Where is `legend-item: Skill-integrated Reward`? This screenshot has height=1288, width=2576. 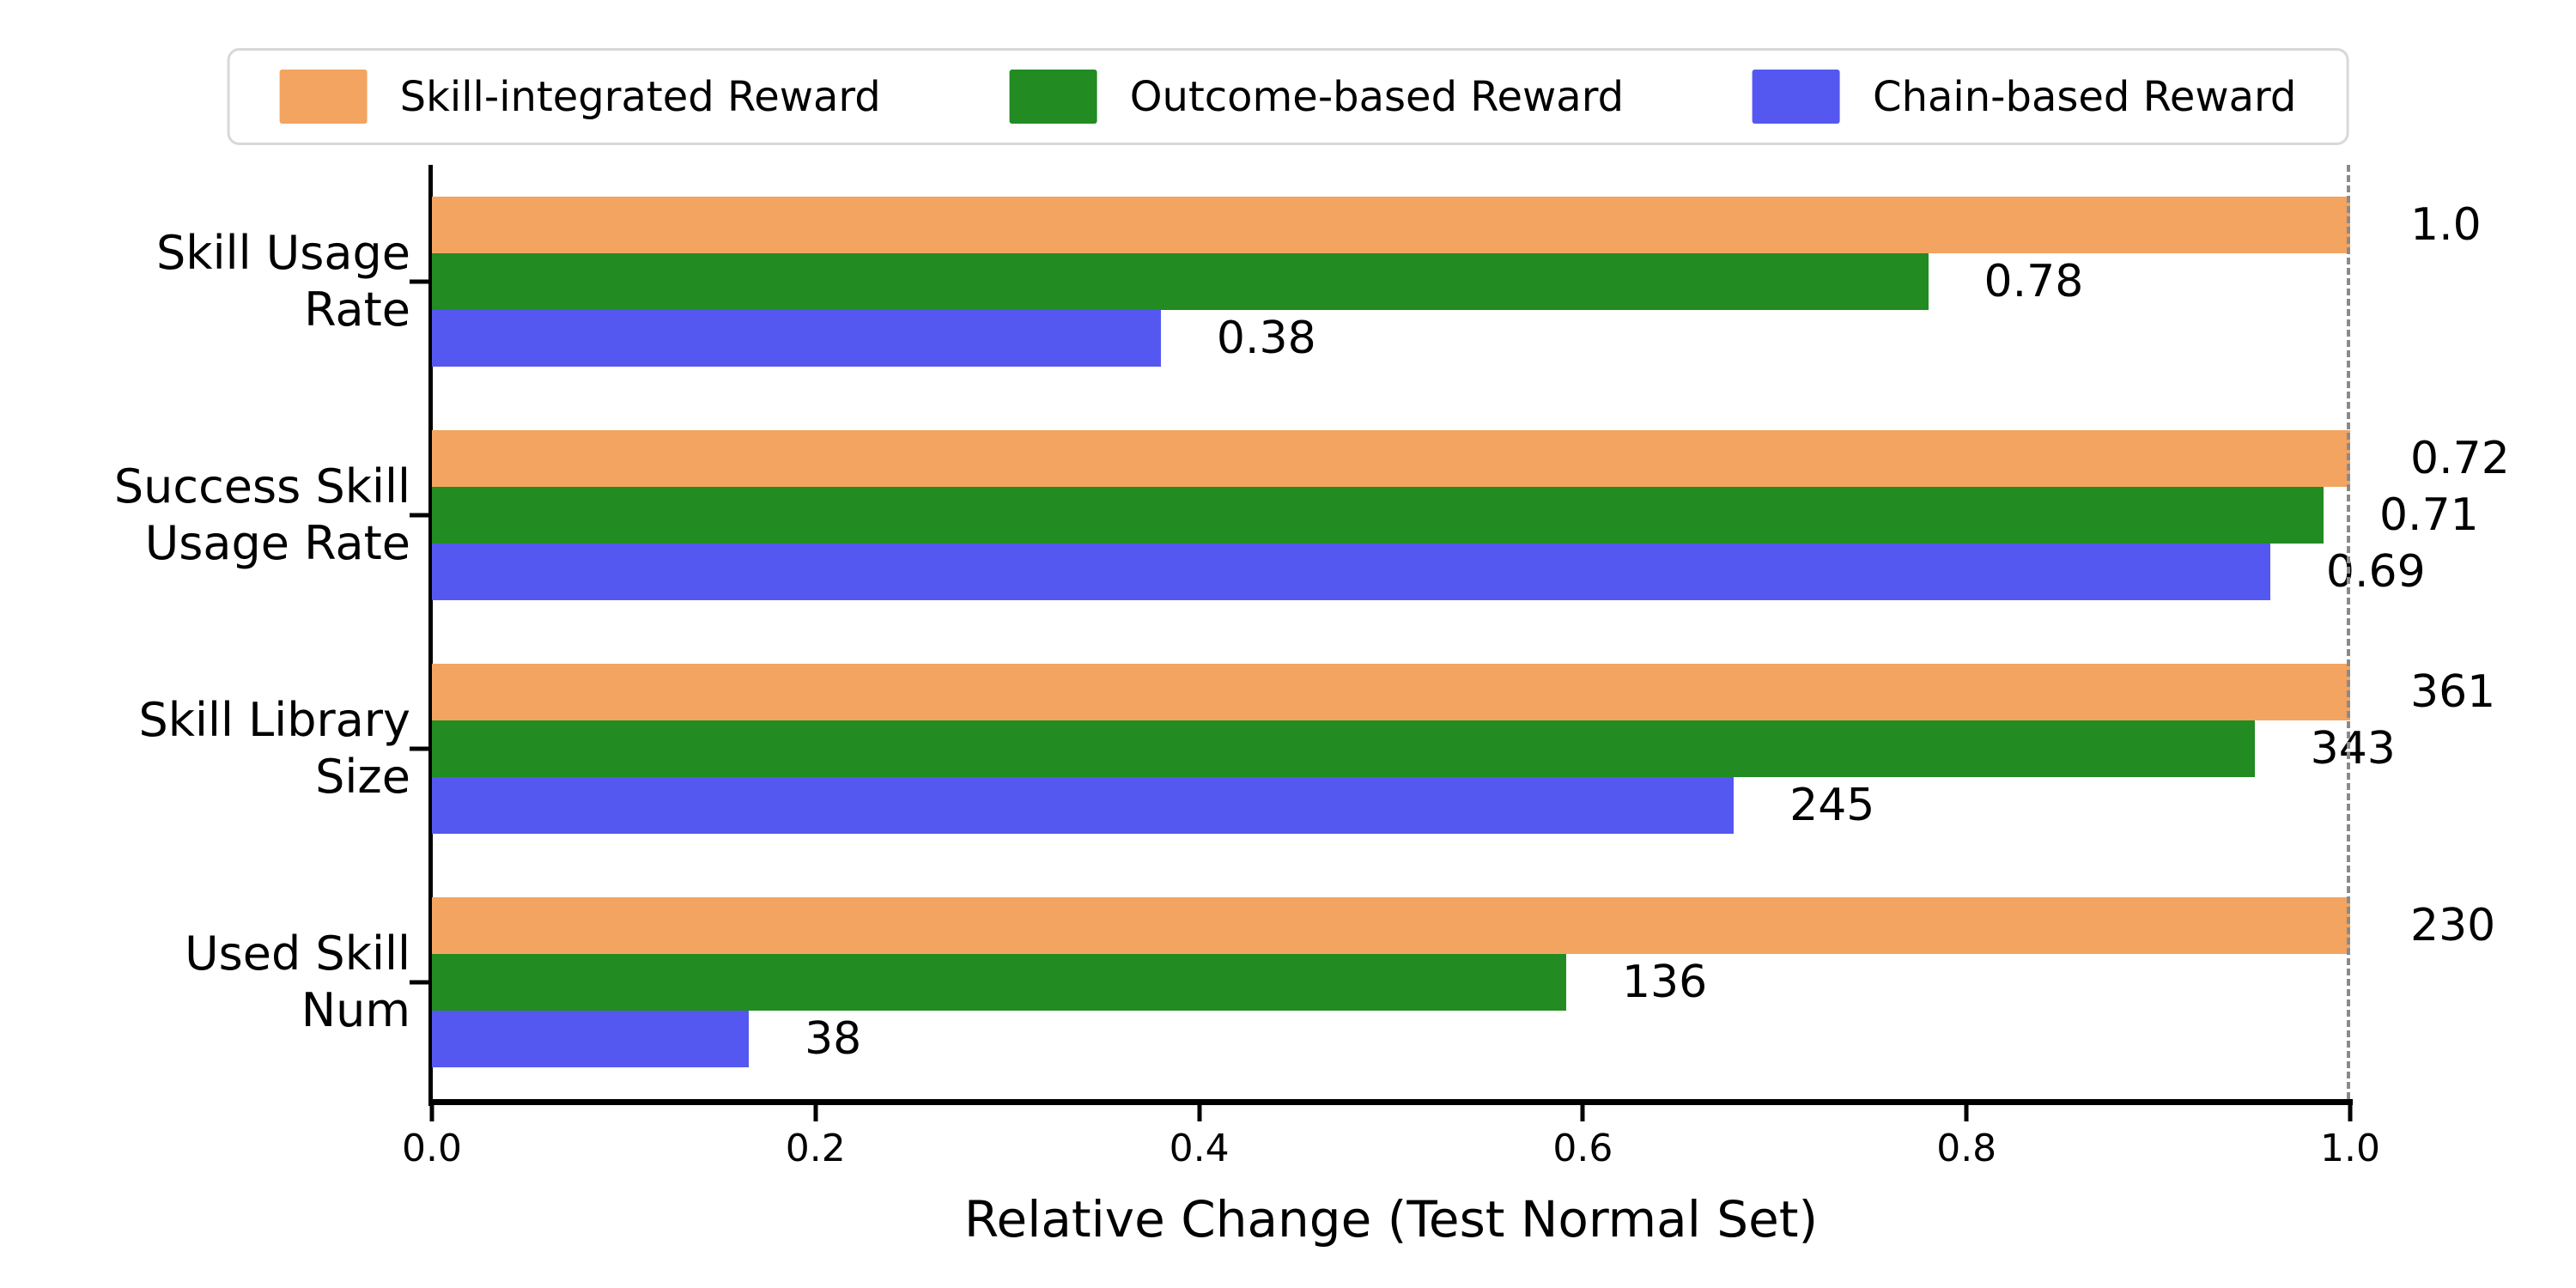
legend-item: Skill-integrated Reward is located at coordinates (580, 97).